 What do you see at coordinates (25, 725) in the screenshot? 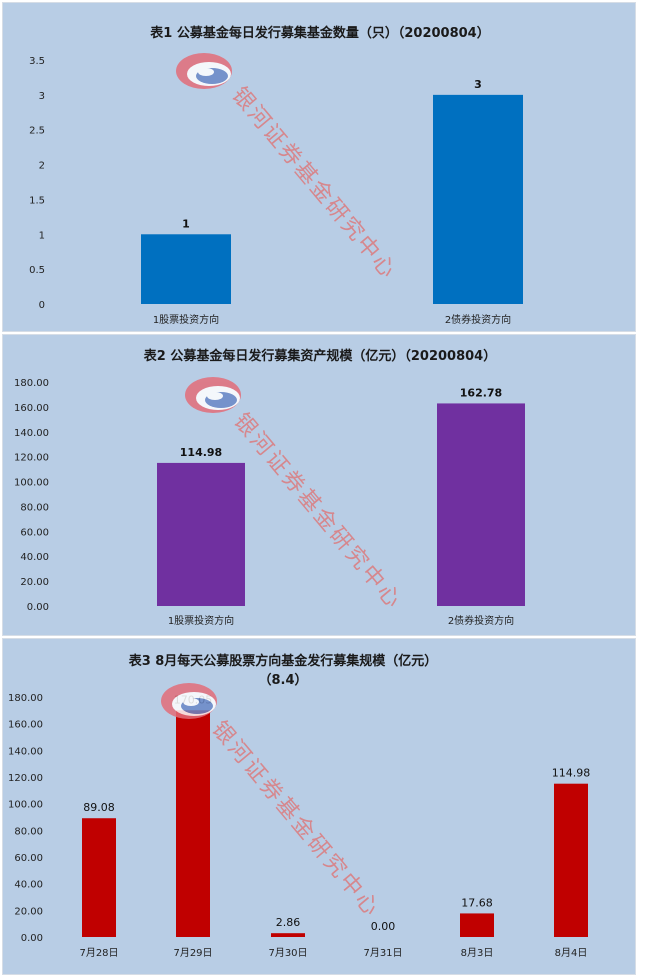
I see `chart-3-y-tick-label: 160.00` at bounding box center [25, 725].